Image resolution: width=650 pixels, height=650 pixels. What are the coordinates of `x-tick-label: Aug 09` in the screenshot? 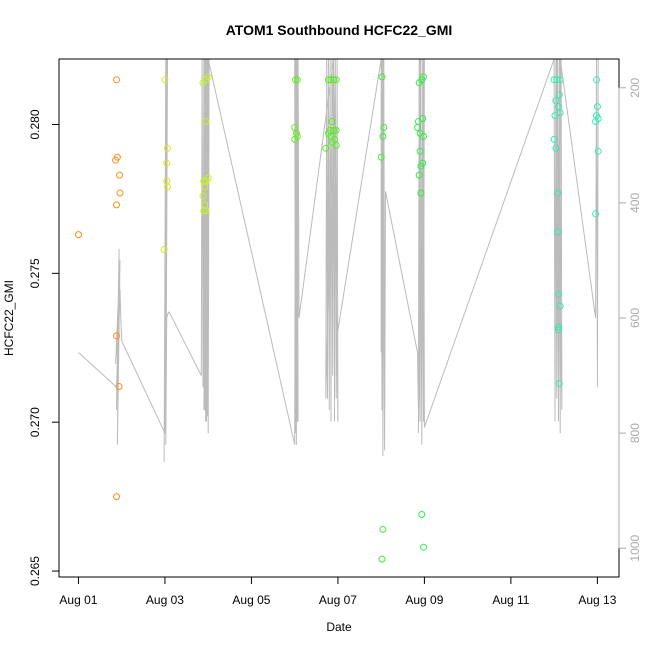 It's located at (424, 600).